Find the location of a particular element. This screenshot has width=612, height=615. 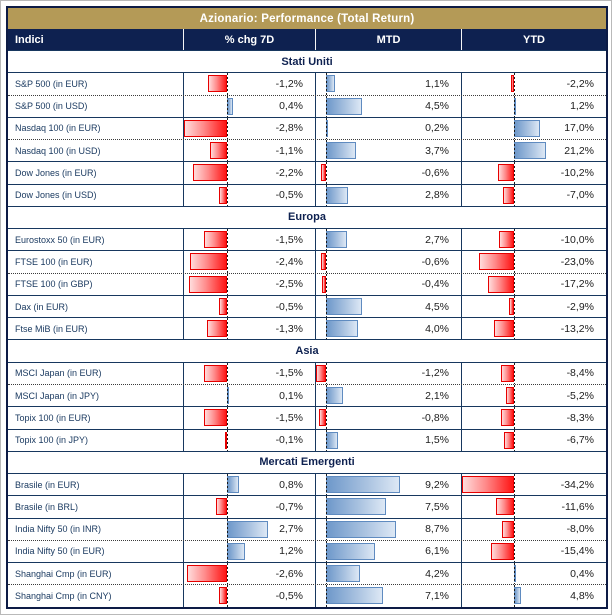

chg7d-value: -2,4% is located at coordinates (289, 262).